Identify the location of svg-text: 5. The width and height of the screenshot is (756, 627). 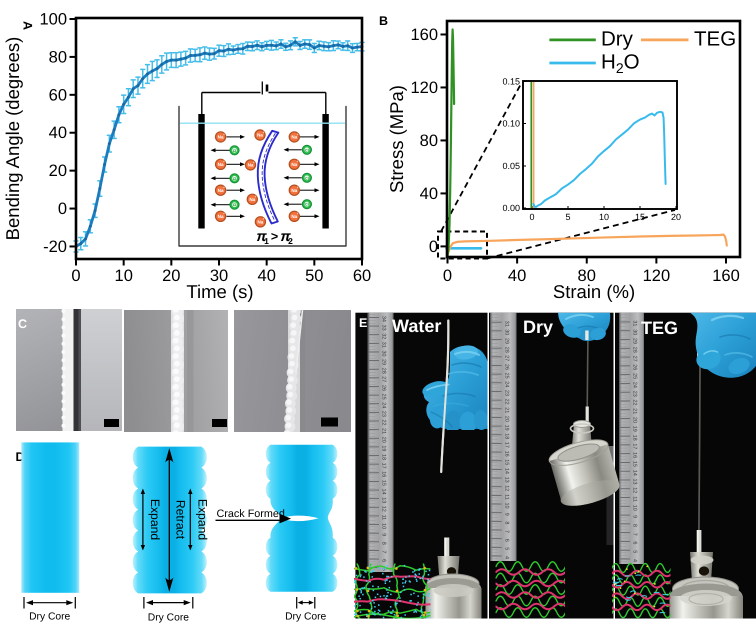
(567, 217).